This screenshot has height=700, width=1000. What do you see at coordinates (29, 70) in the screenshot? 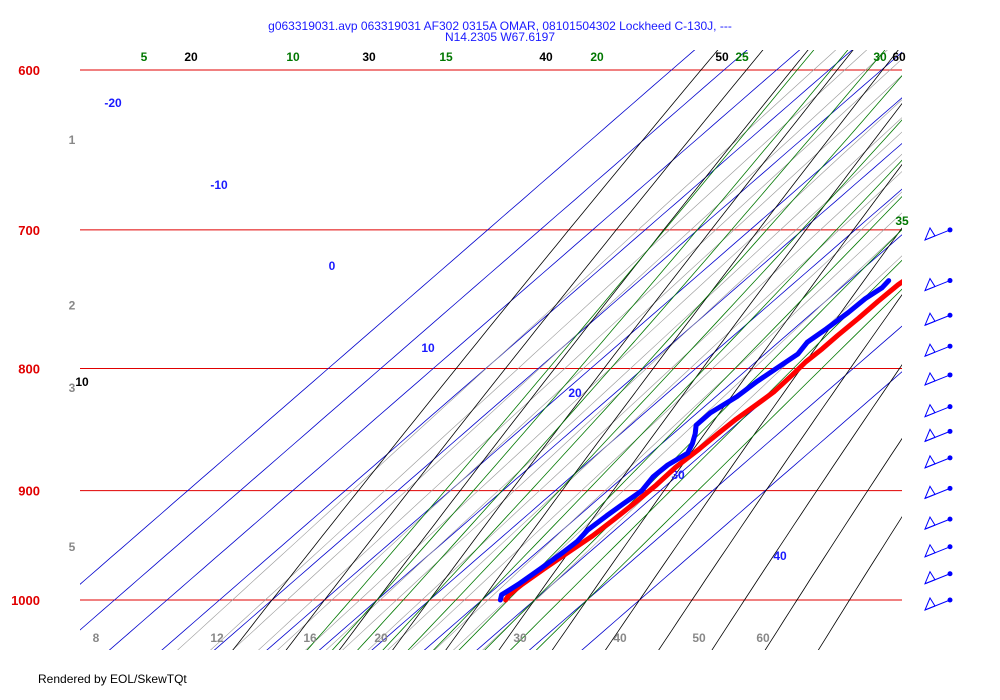
I see `pressure-label: 600` at bounding box center [29, 70].